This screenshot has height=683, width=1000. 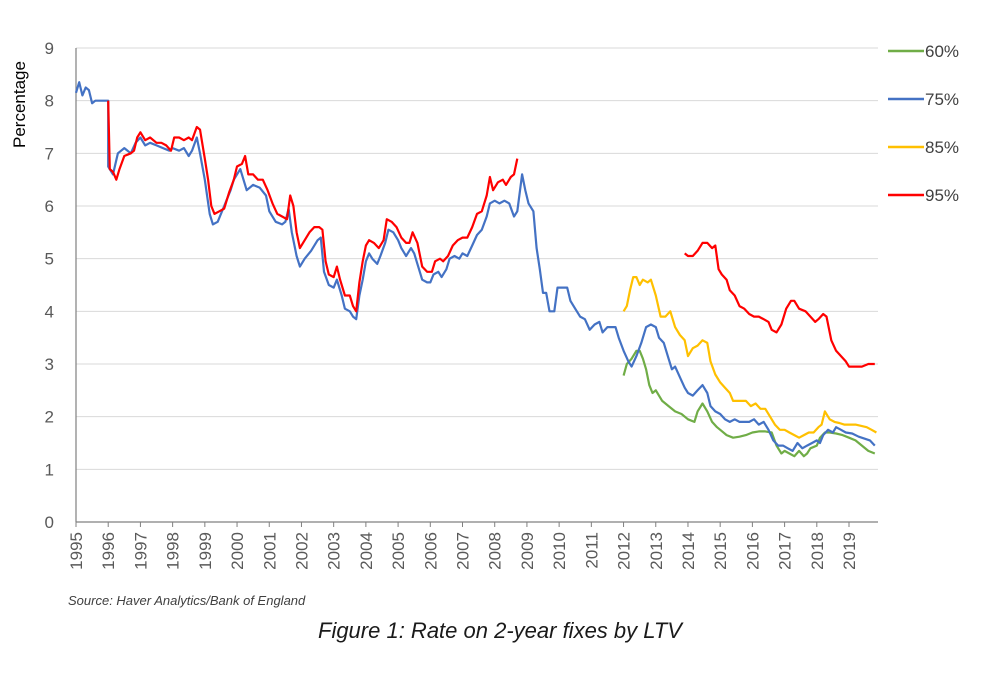 I want to click on x-tick-label: 2019, so click(x=849, y=551).